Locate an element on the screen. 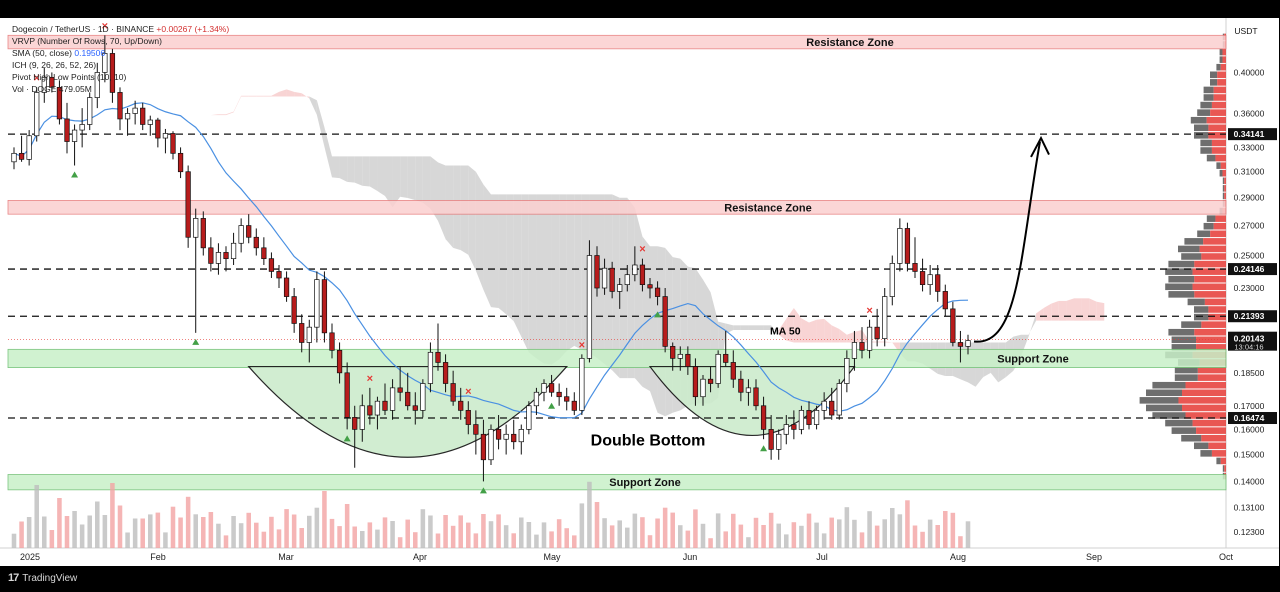 This screenshot has width=1280, height=592. tradingview-logo: 17 TradingView is located at coordinates (42, 578).